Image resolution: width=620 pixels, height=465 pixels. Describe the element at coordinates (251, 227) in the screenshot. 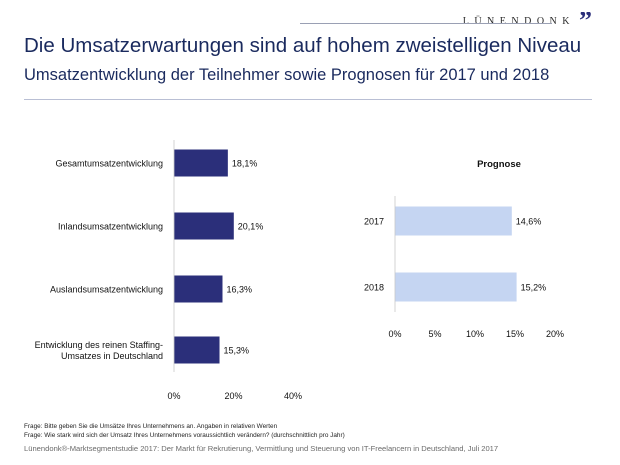

I see `left-value-label-2: 20,1%` at that location.